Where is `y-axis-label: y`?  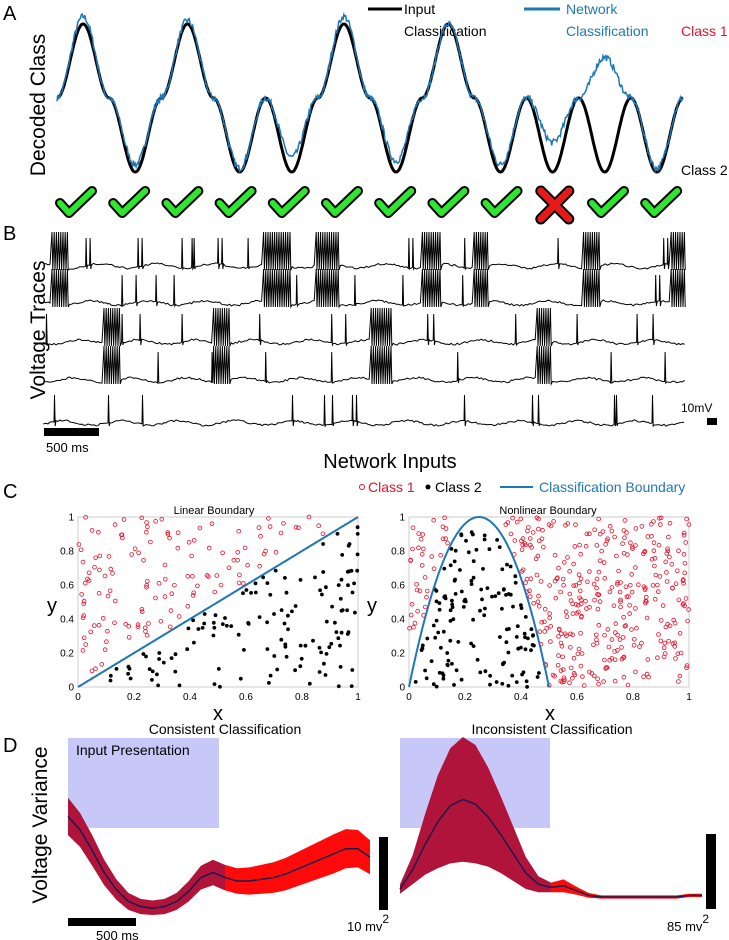
y-axis-label: y is located at coordinates (372, 606).